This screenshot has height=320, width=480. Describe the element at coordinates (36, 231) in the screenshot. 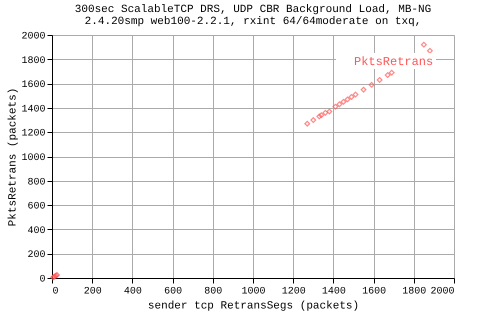

I see `y-tick-label: 400` at that location.